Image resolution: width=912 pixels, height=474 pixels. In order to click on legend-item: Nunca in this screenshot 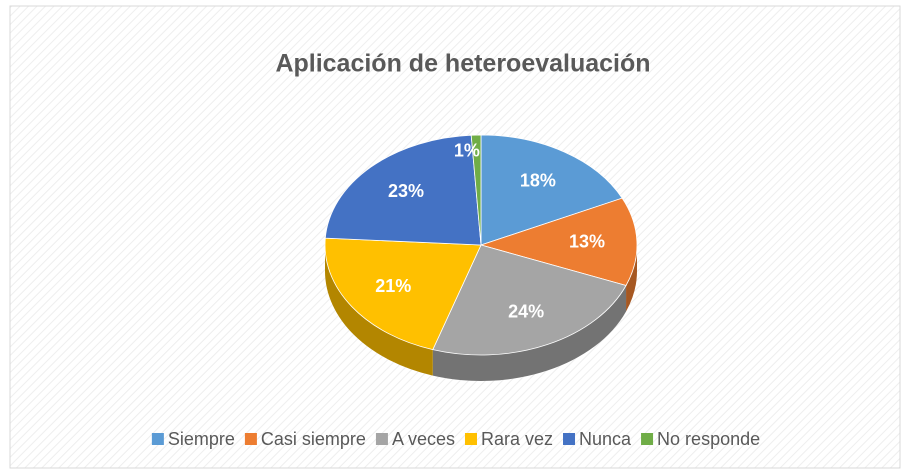, I will do `click(597, 439)`.